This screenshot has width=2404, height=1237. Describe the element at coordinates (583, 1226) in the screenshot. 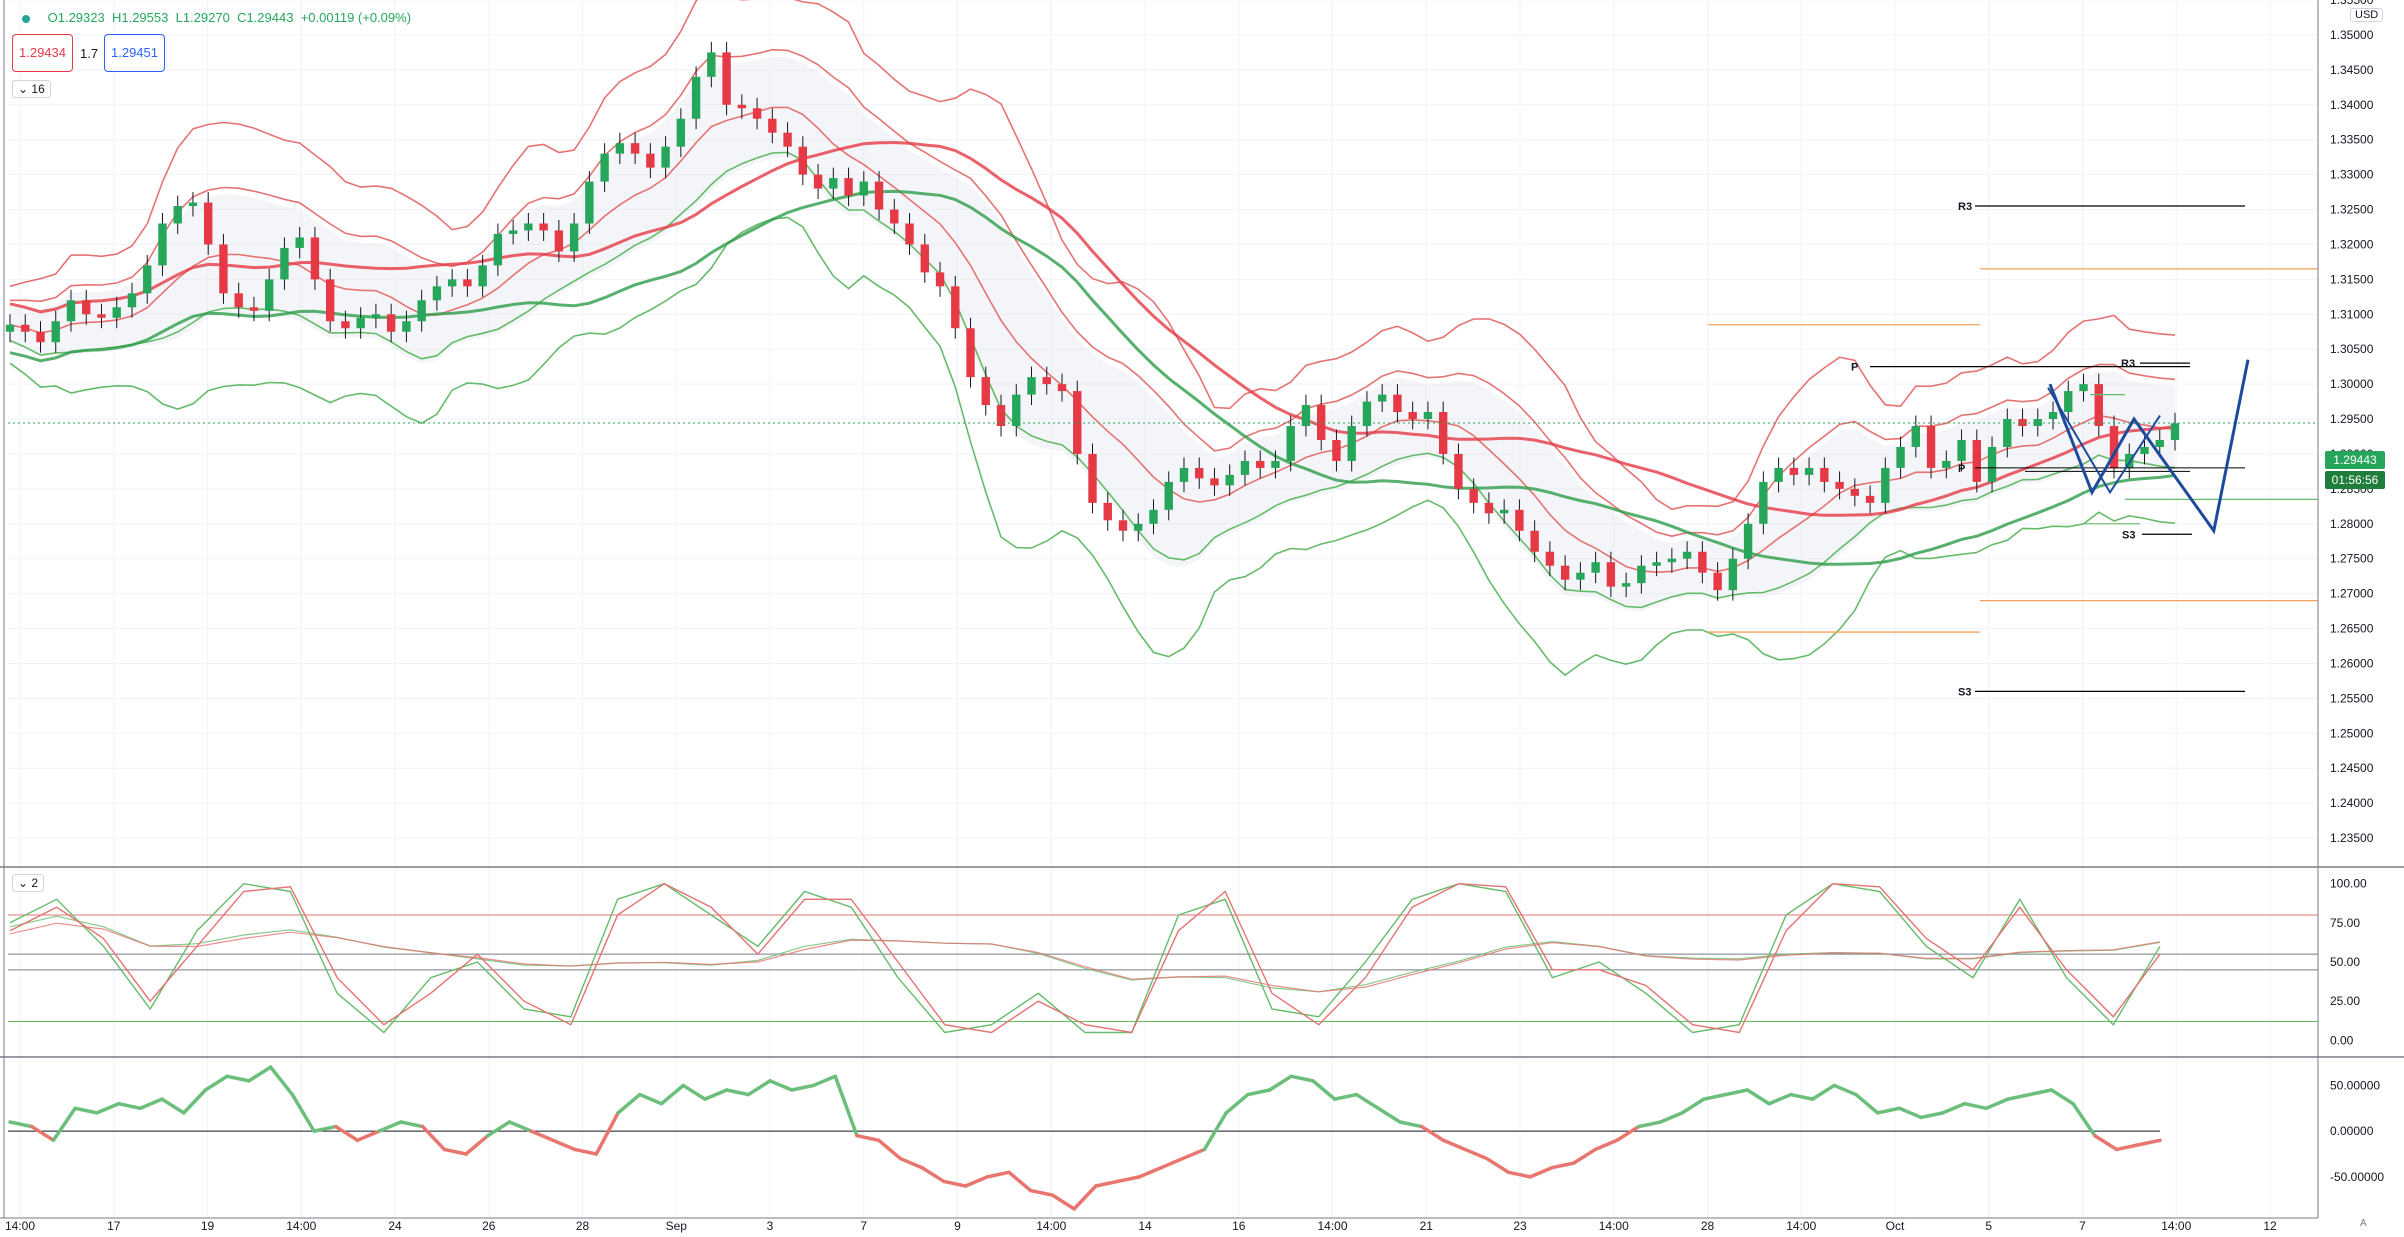

I see `time-tick-label: 28` at that location.